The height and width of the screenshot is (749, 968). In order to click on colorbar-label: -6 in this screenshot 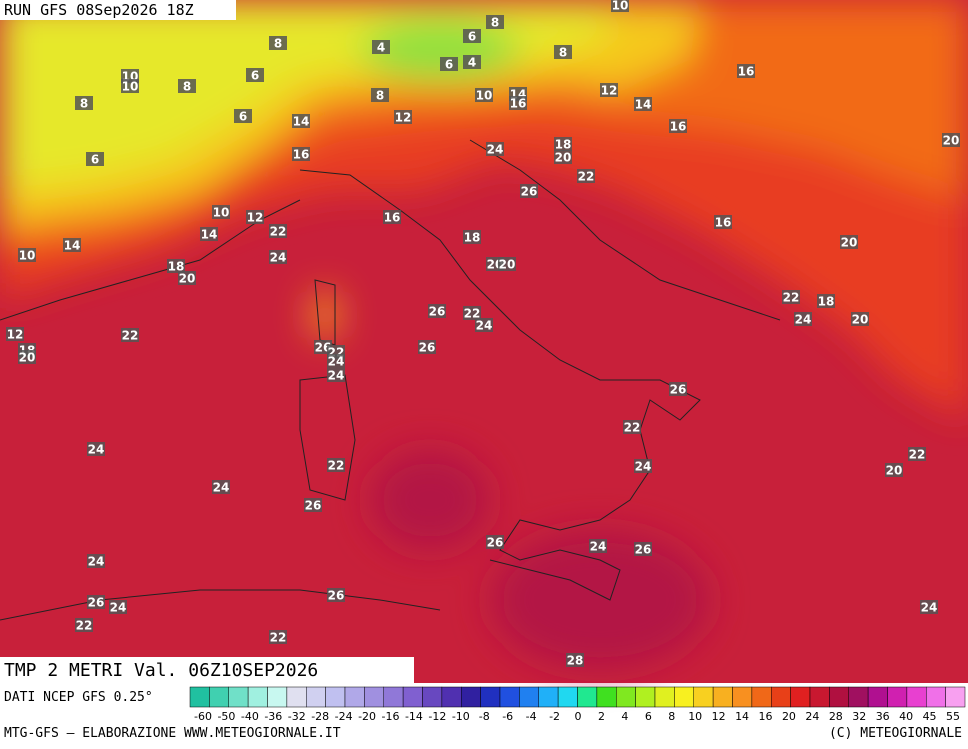, I will do `click(507, 716)`.